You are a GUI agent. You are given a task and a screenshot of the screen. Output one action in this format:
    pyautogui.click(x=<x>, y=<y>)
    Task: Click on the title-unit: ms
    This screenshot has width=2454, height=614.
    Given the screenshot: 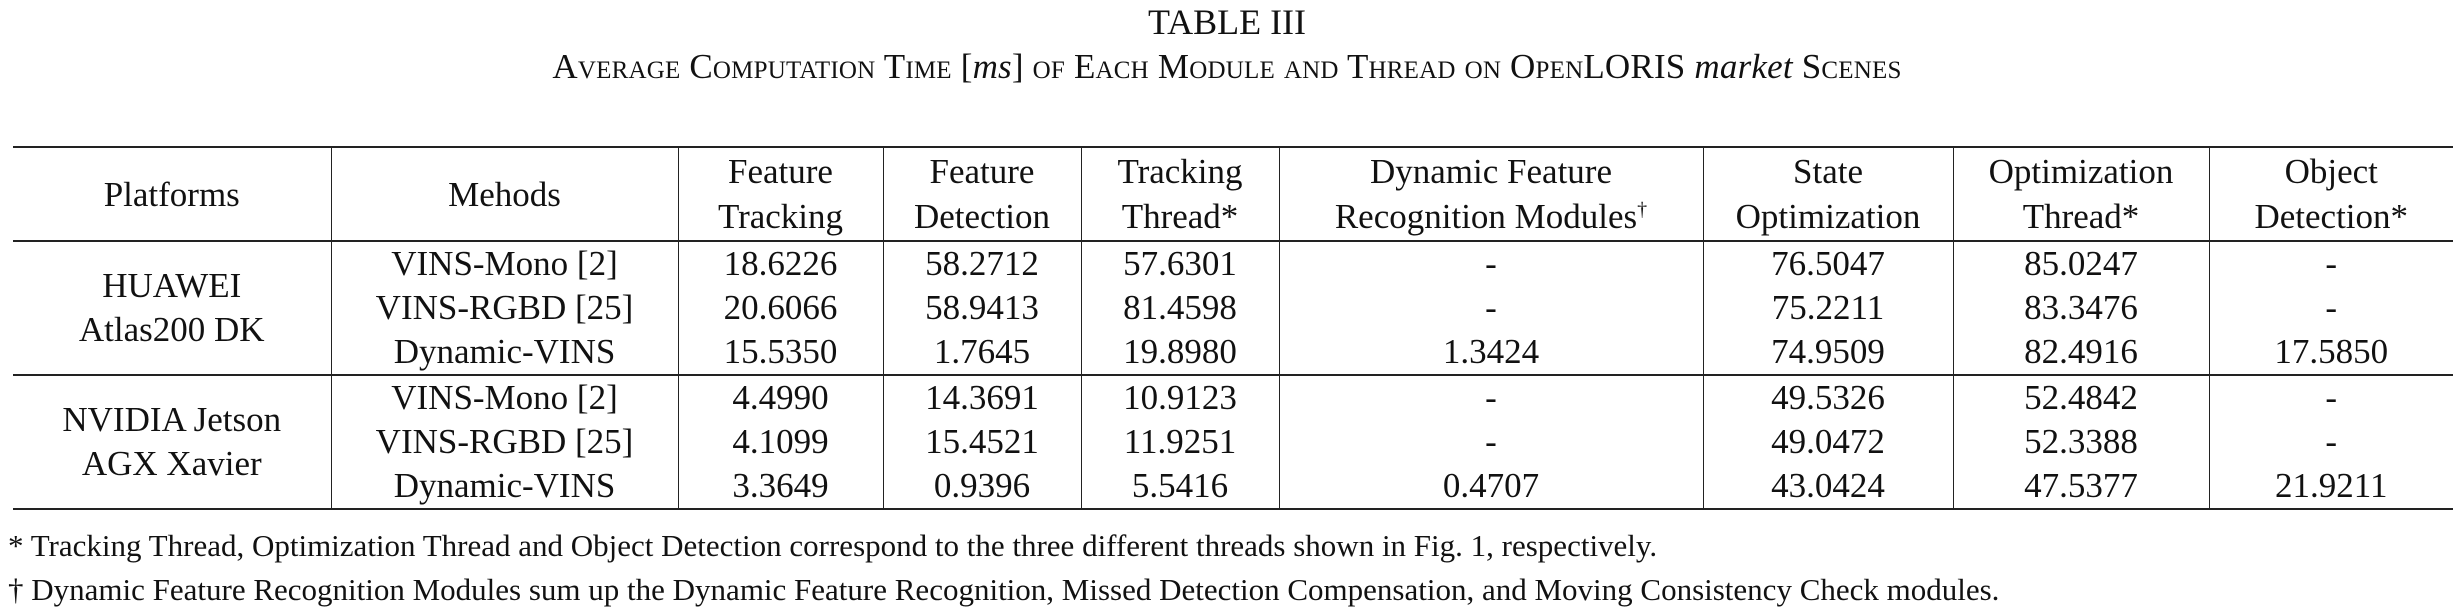 What is the action you would take?
    pyautogui.click(x=992, y=66)
    